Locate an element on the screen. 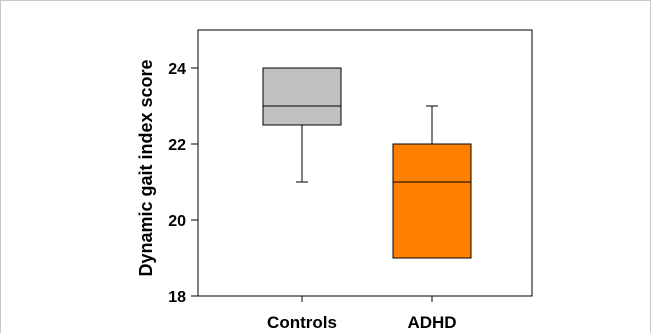  y-tick-label: 20 is located at coordinates (177, 221).